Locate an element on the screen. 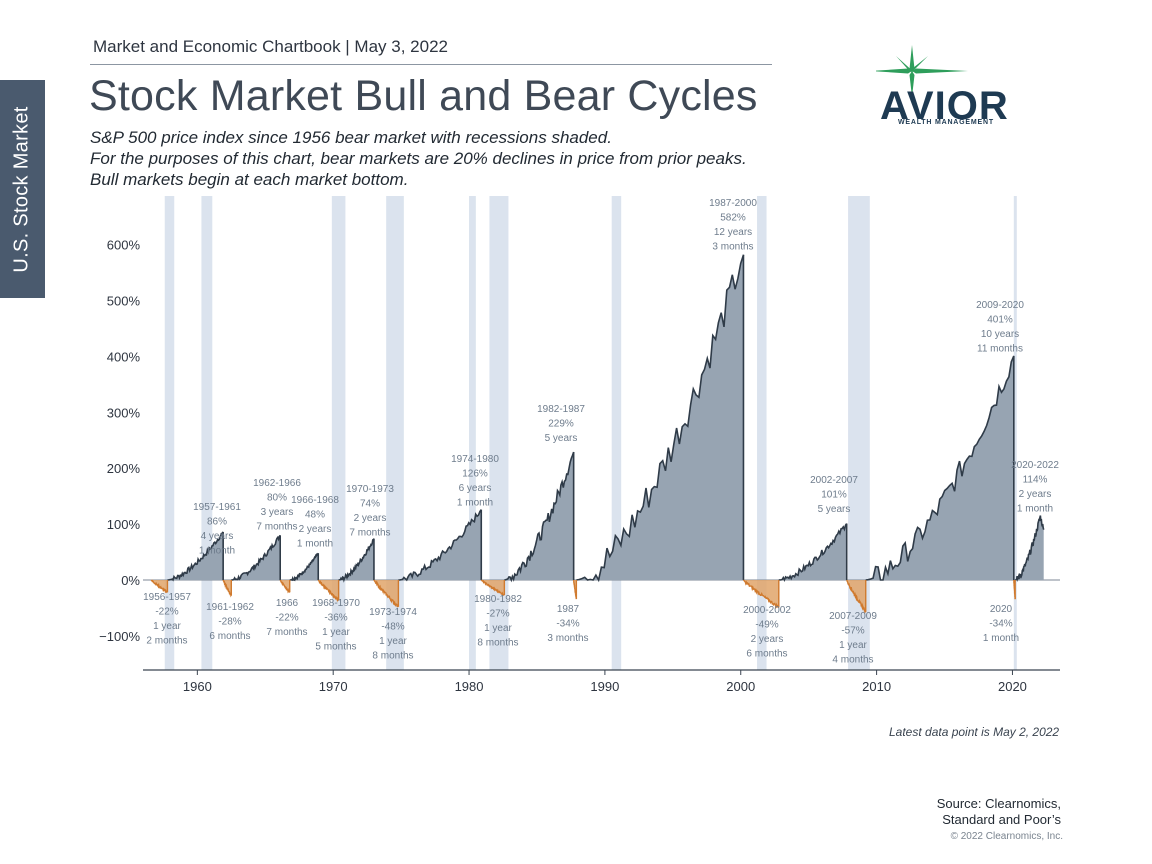  bear-label-3-line-0: 1968-1970 is located at coordinates (336, 603).